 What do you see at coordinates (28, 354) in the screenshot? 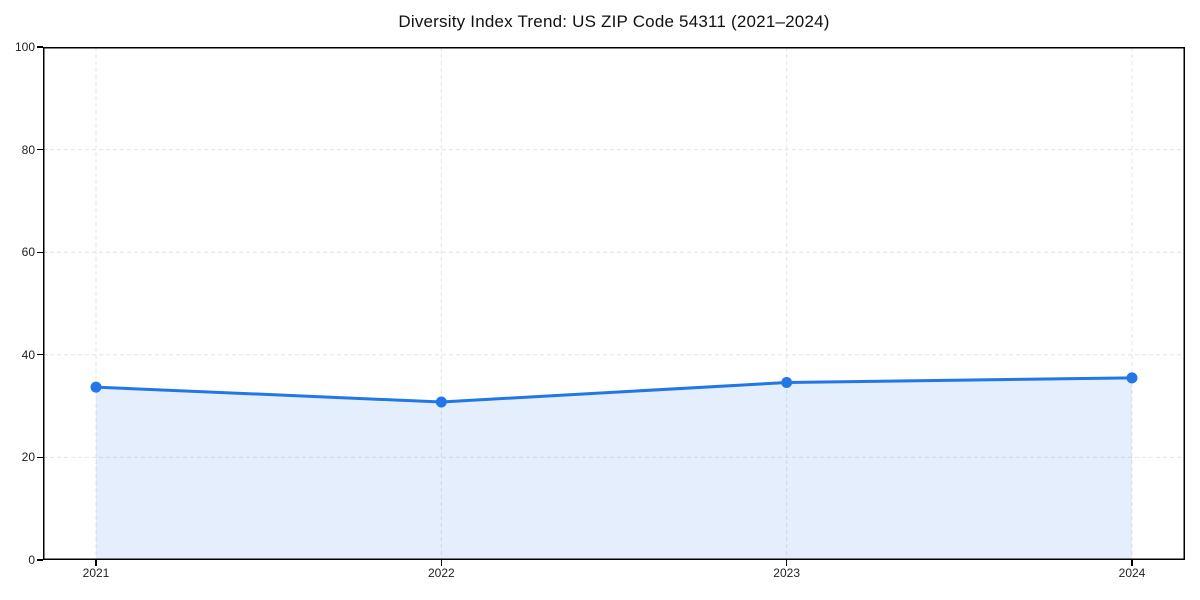
I see `y-tick-label: 40` at bounding box center [28, 354].